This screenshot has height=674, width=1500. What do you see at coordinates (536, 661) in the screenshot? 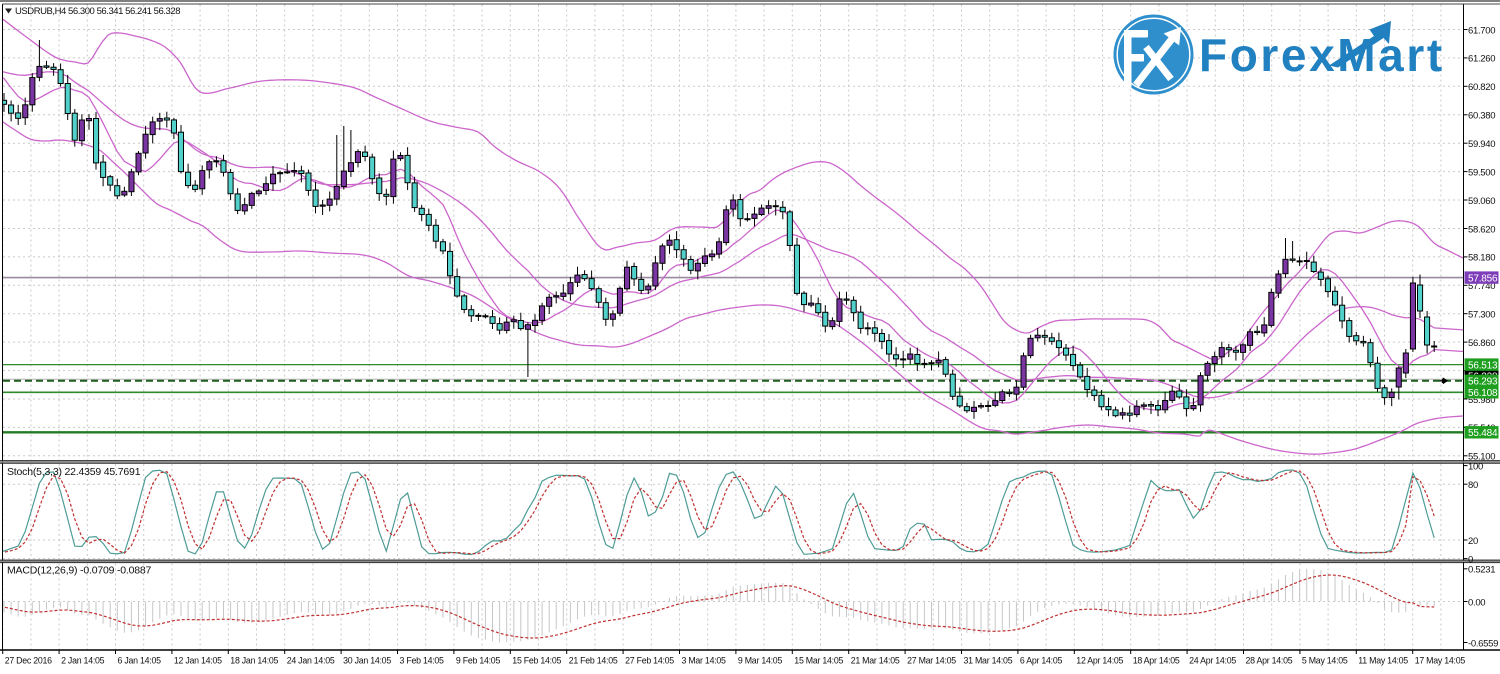
I see `svg-text: 15 Feb 14:05` at bounding box center [536, 661].